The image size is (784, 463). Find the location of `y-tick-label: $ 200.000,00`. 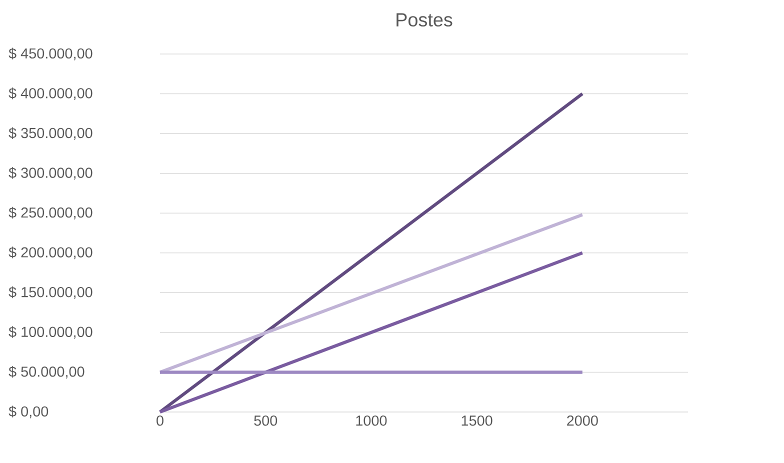

y-tick-label: $ 200.000,00 is located at coordinates (50, 253).